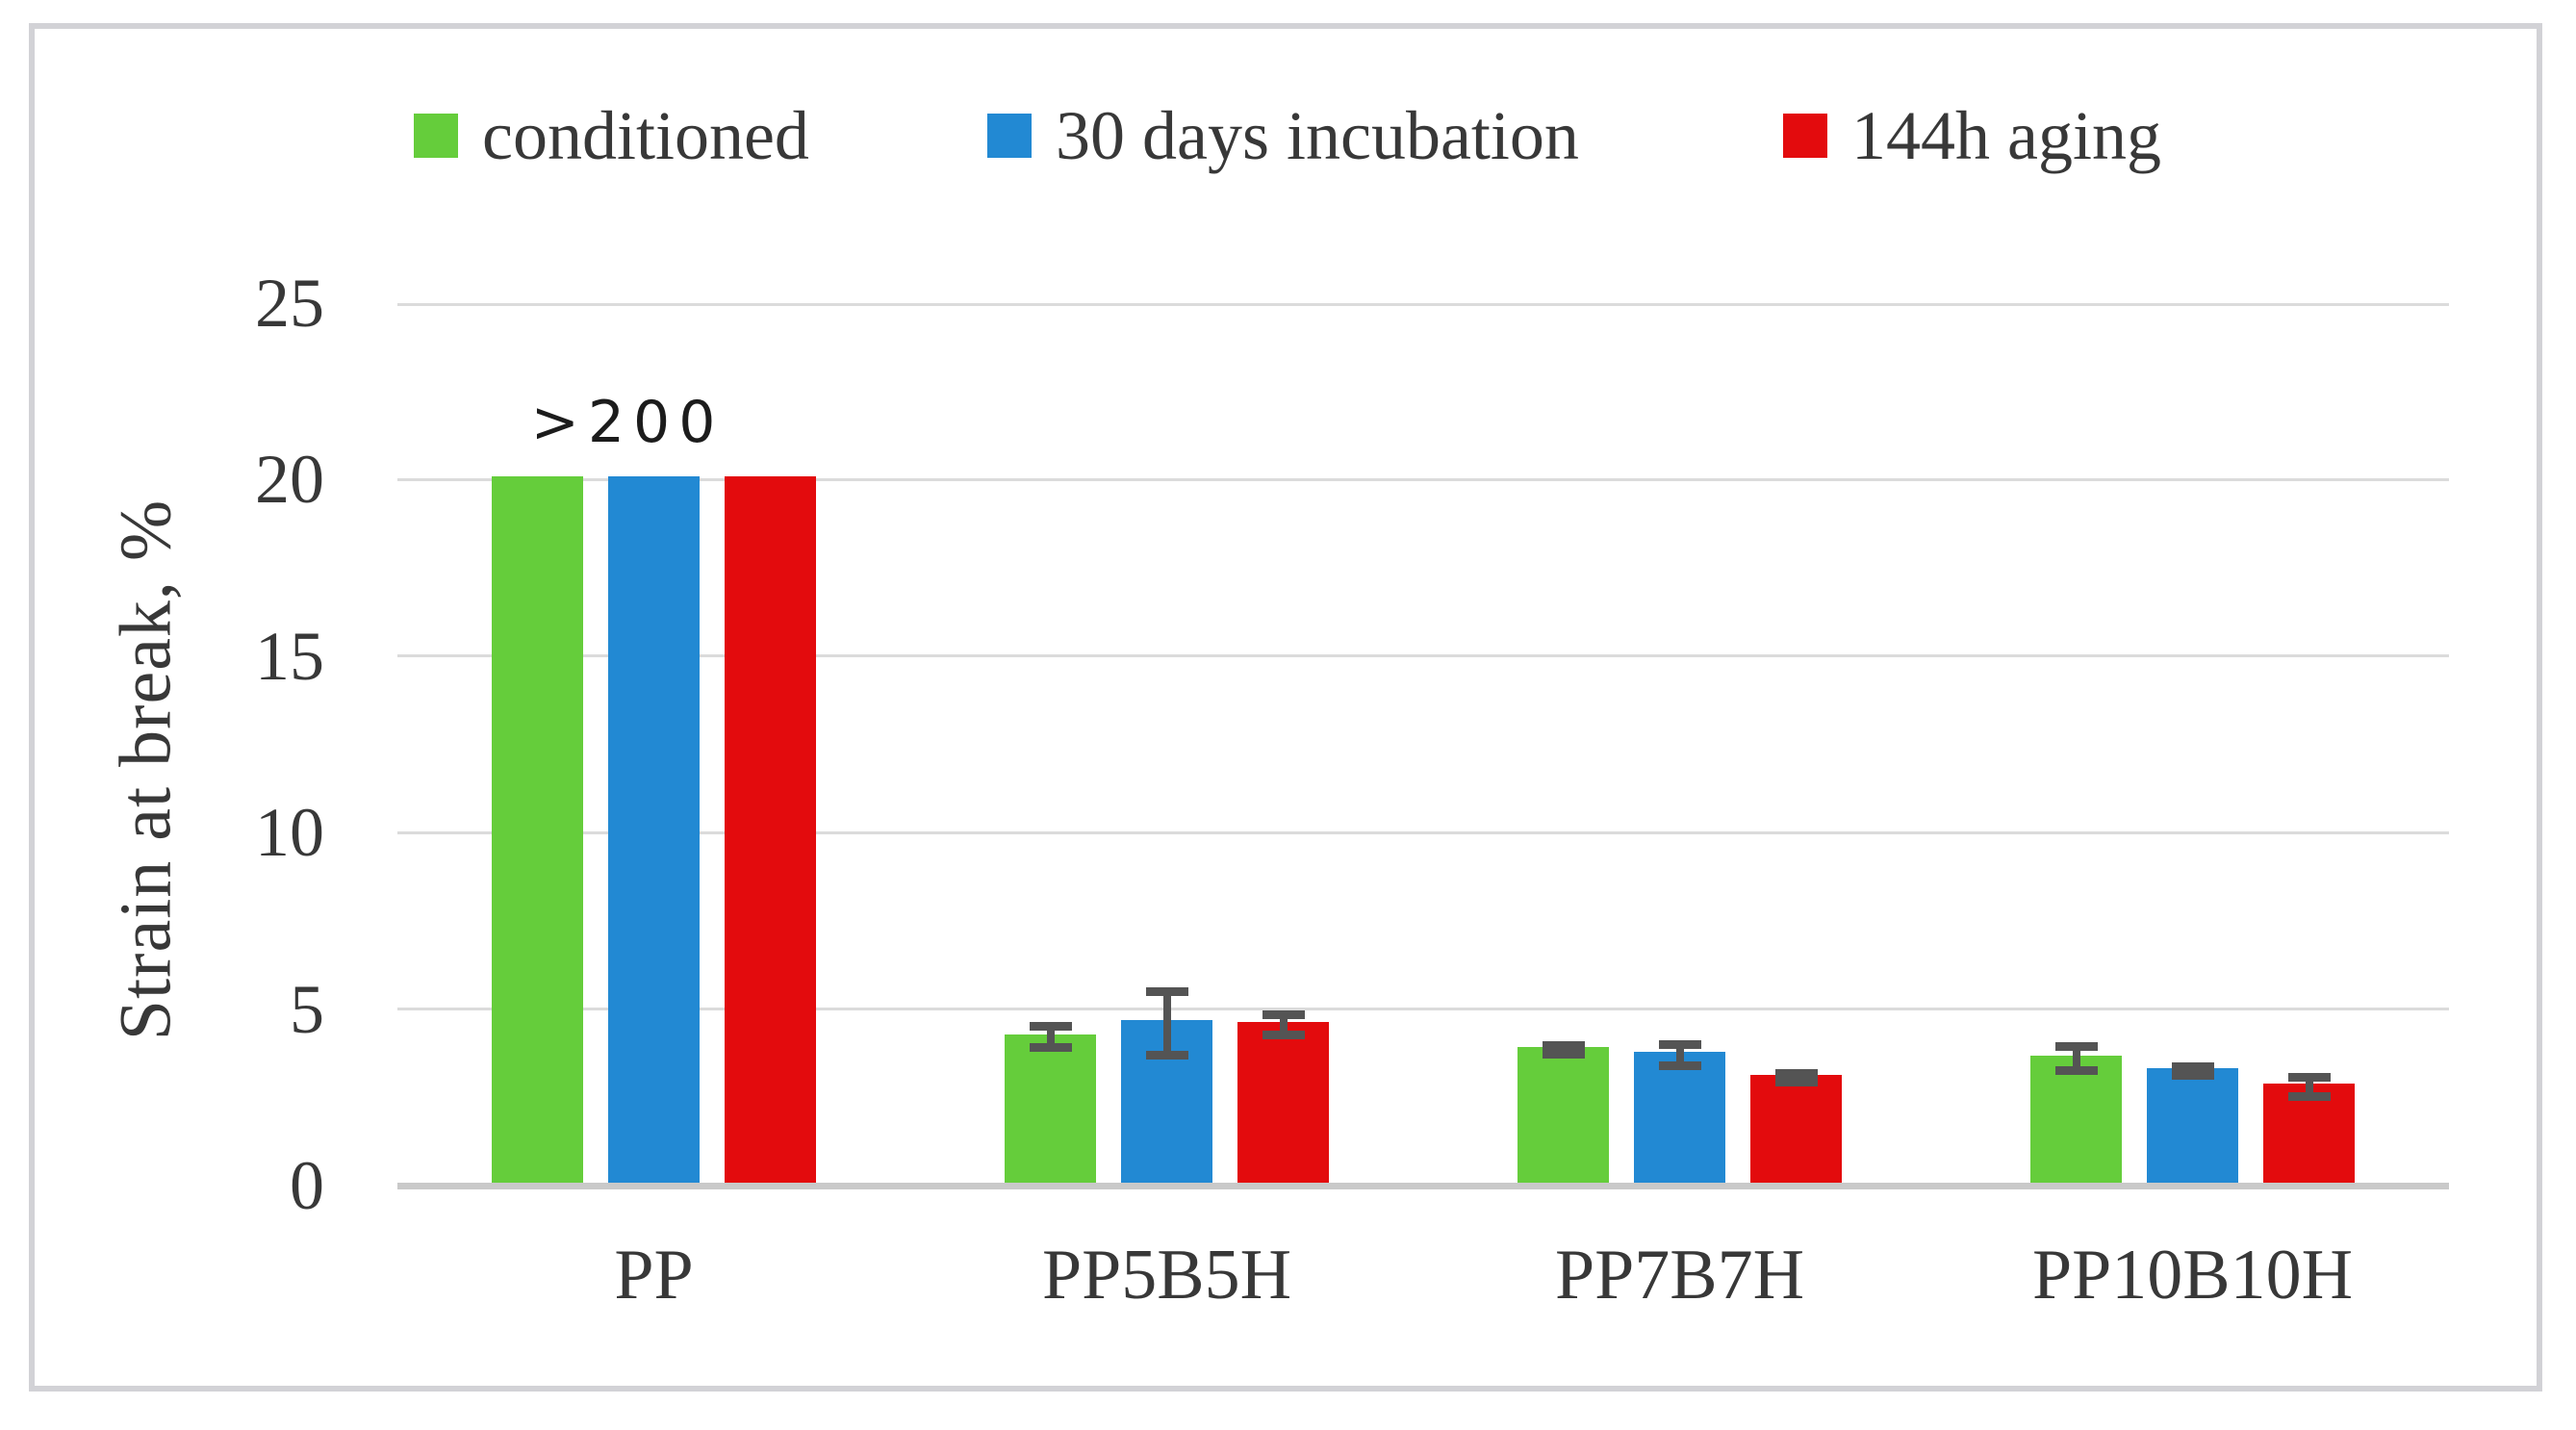 Image resolution: width=2576 pixels, height=1430 pixels. I want to click on ytick-label-20: 20, so click(289, 480).